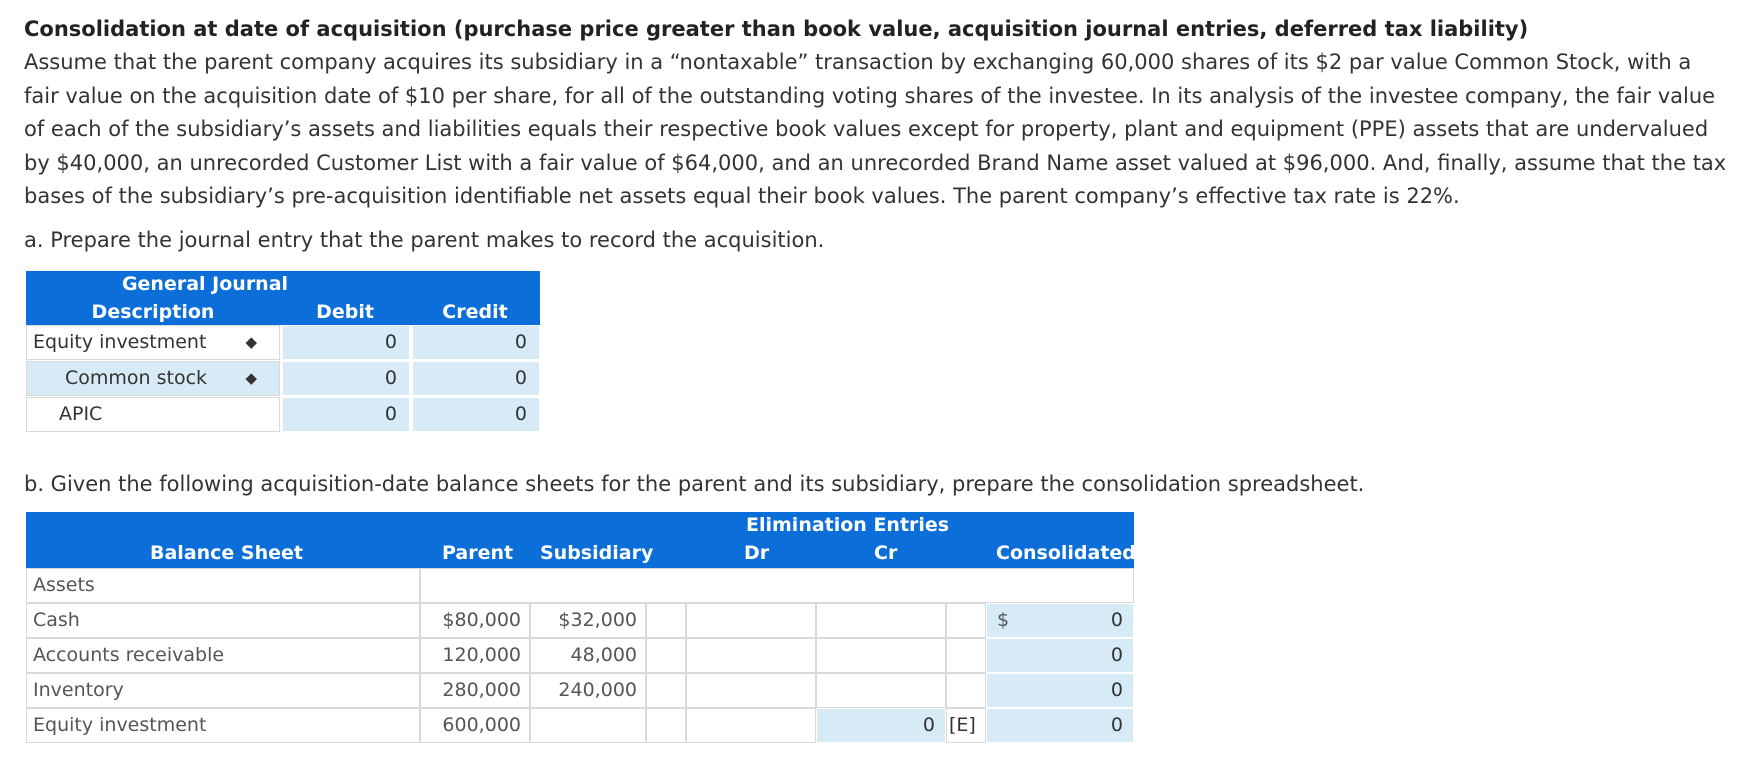 The image size is (1740, 764). I want to click on table-row: Inventory 280,000 240,000 0, so click(580, 690).